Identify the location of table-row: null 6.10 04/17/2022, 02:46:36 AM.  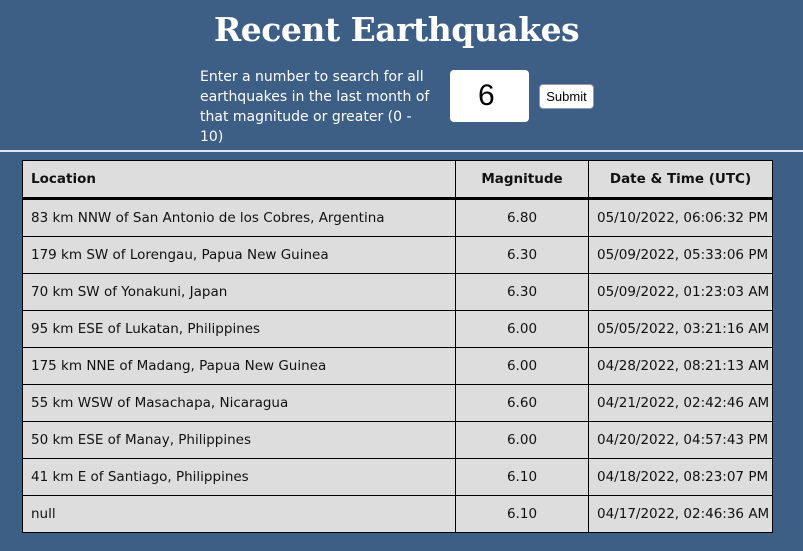
(397, 514).